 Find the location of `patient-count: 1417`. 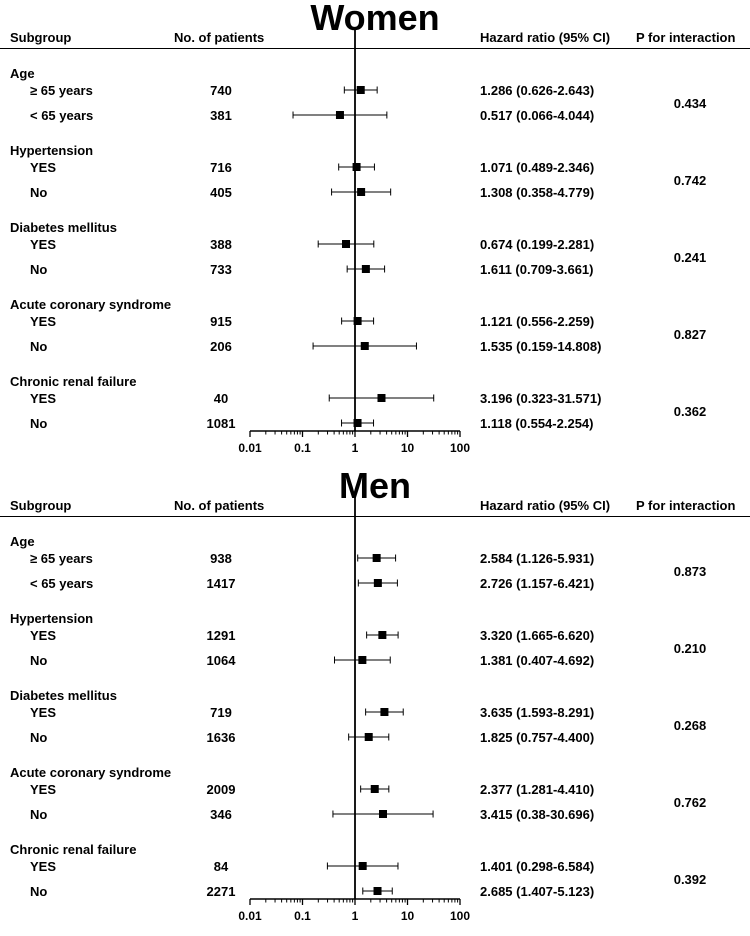

patient-count: 1417 is located at coordinates (221, 583).